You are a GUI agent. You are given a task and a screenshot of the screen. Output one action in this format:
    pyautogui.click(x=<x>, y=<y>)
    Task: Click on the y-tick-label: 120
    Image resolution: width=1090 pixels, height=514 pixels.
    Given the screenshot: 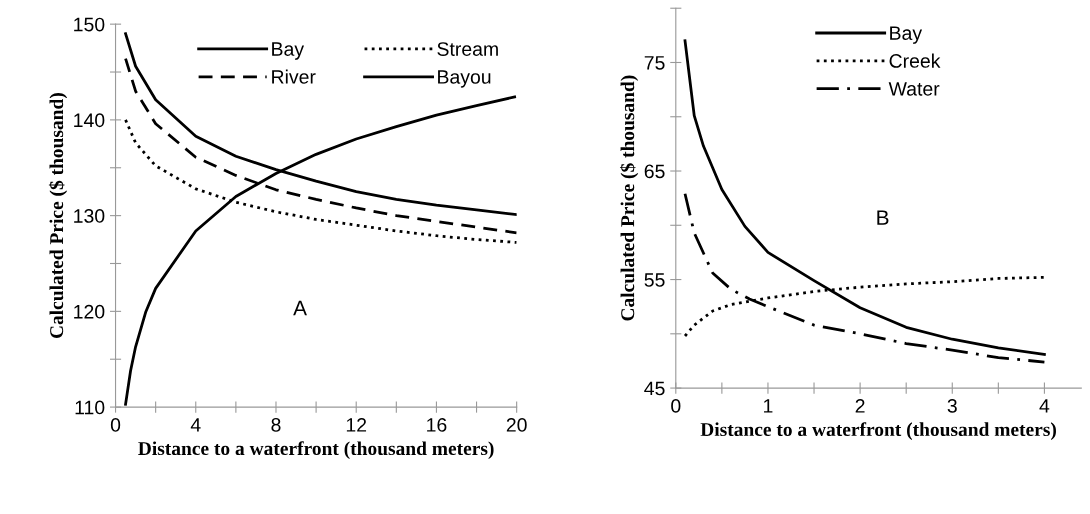 What is the action you would take?
    pyautogui.click(x=89, y=311)
    